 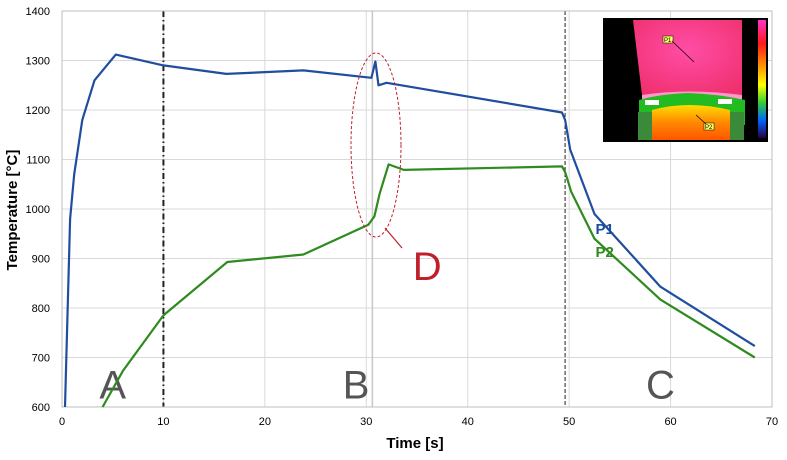 I want to click on y-tick-label: 1000, so click(x=38, y=210).